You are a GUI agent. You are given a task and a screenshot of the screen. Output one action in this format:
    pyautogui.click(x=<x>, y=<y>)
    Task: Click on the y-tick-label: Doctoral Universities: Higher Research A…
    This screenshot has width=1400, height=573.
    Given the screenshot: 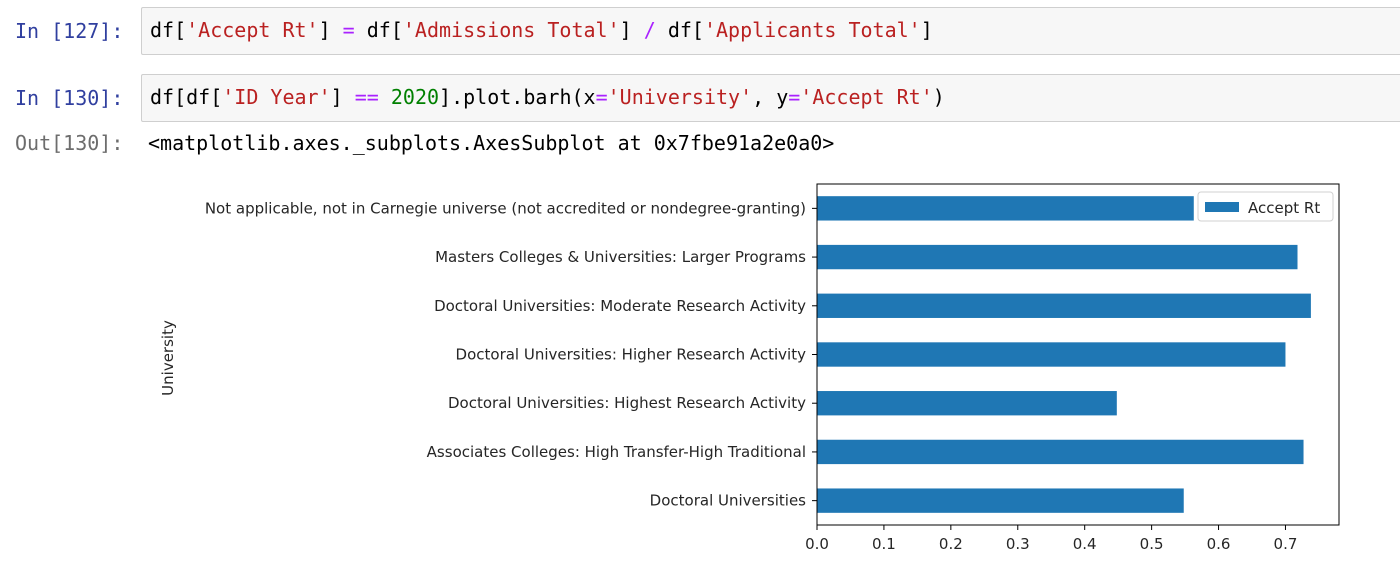 What is the action you would take?
    pyautogui.click(x=631, y=355)
    